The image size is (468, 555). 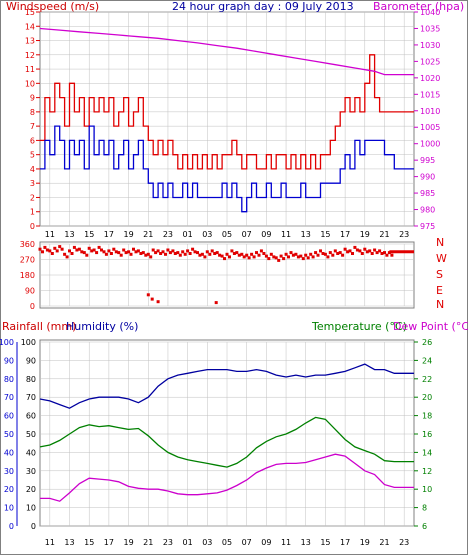 What do you see at coordinates (32, 183) in the screenshot?
I see `wind-tick-label: 3` at bounding box center [32, 183].